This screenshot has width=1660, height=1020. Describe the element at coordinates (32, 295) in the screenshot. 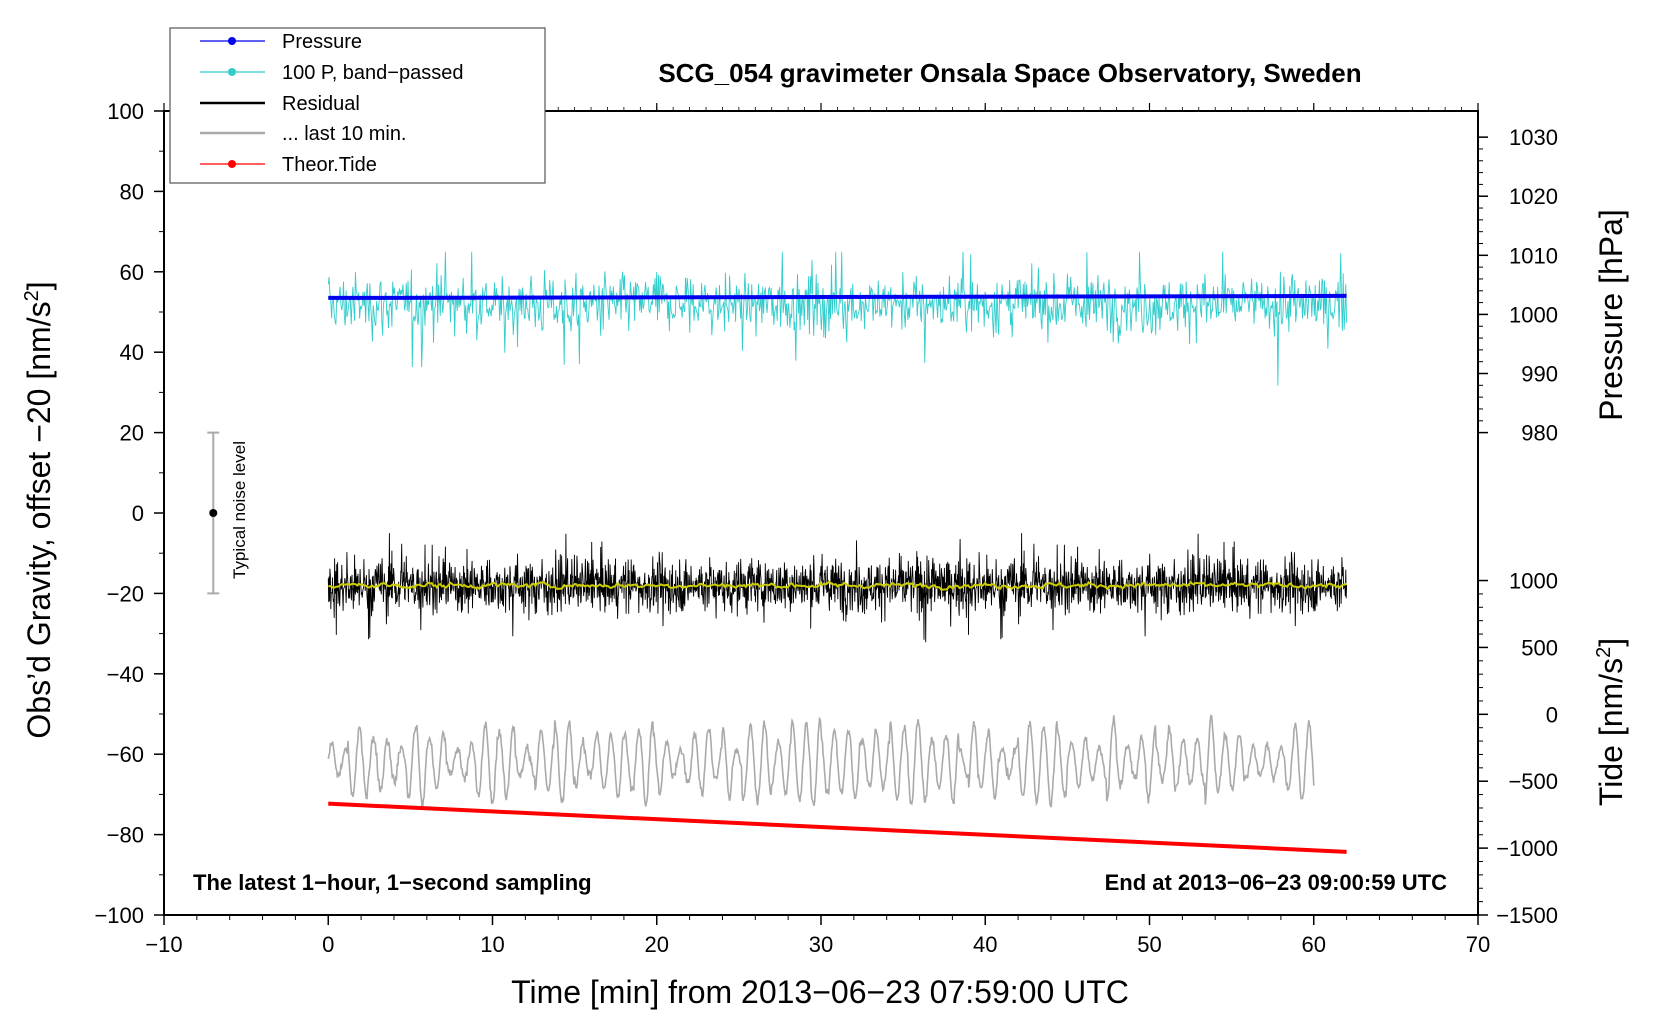

I see `y-axis-title-sup: 2` at that location.